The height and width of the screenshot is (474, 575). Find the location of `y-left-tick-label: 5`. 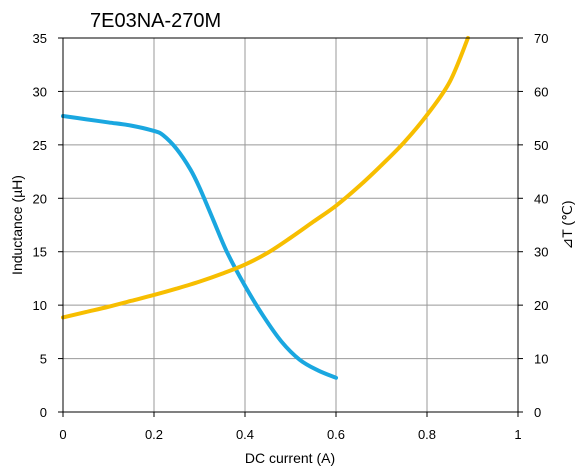

y-left-tick-label: 5 is located at coordinates (43, 359).